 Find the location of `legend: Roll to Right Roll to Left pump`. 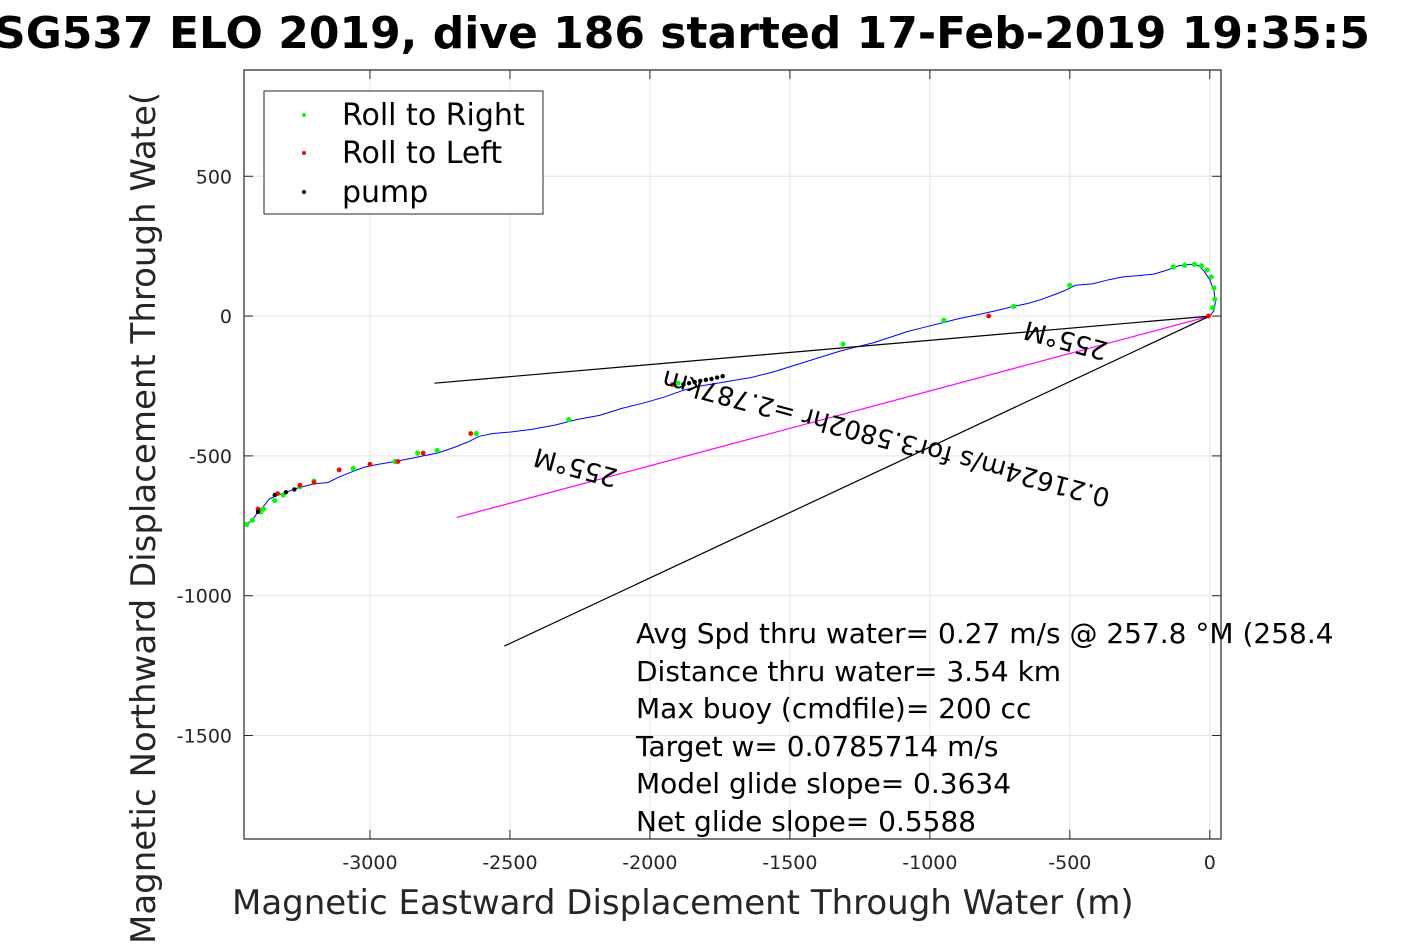

legend: Roll to Right Roll to Left pump is located at coordinates (403, 152).